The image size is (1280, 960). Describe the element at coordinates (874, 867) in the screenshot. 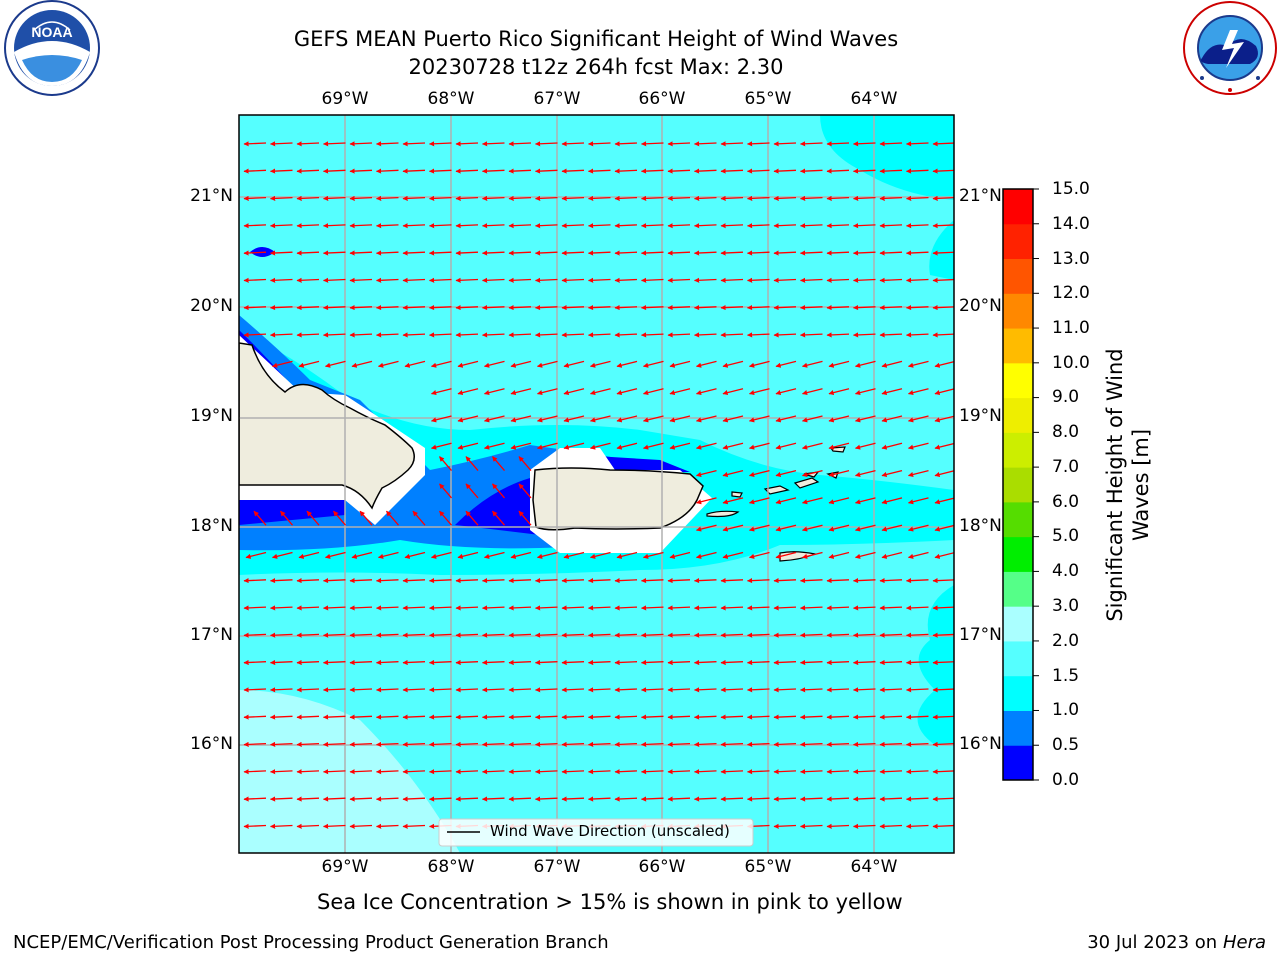

I see `lon-tick-bottom: 64°W` at that location.